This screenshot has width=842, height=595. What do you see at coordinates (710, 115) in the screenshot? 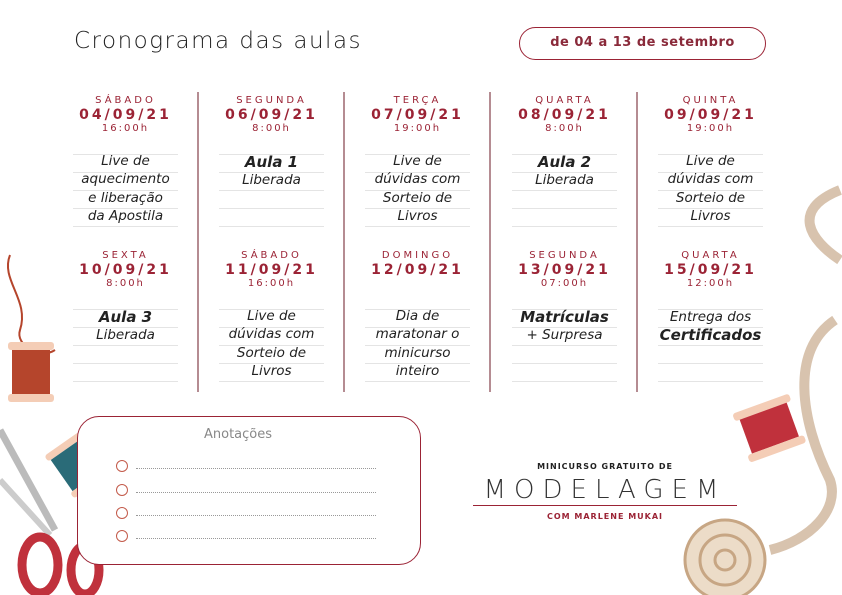
I see `date: 09/09/21` at bounding box center [710, 115].